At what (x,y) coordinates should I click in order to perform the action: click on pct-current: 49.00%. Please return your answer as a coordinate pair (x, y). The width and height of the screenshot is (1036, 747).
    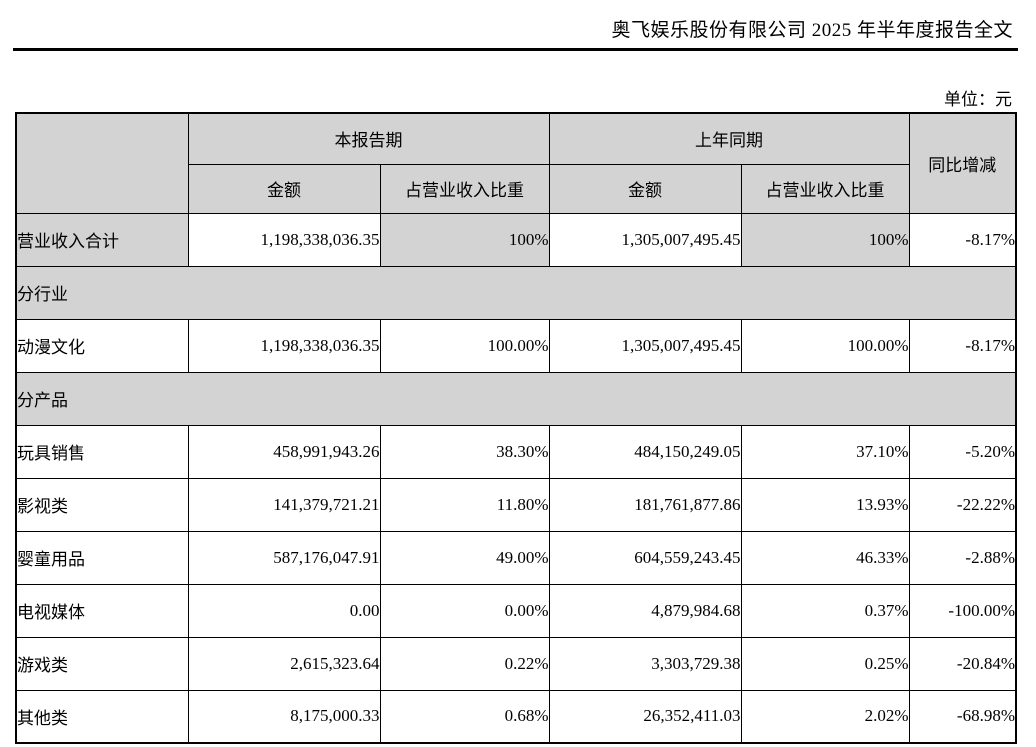
    Looking at the image, I should click on (464, 557).